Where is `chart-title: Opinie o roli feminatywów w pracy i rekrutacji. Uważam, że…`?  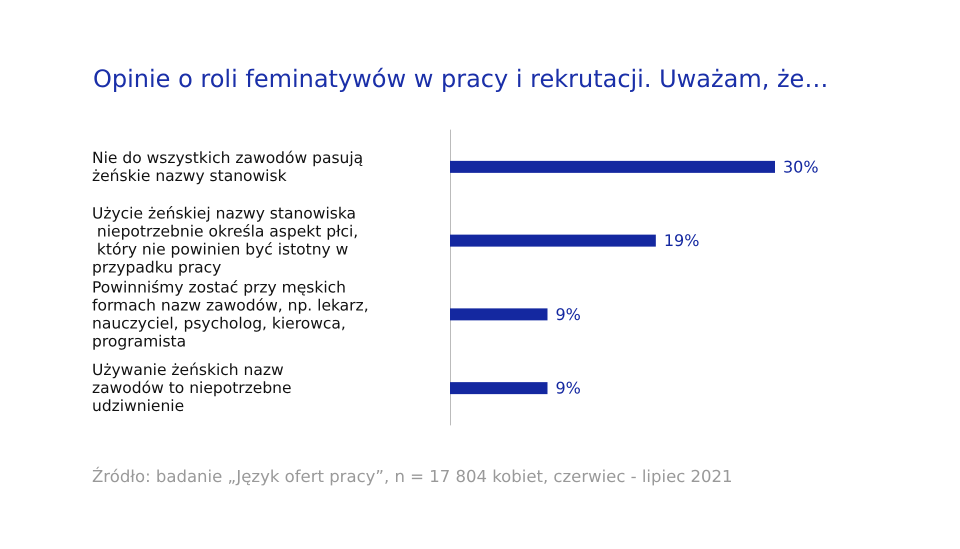
chart-title: Opinie o roli feminatywów w pracy i rekrutacji. Uważam, że… is located at coordinates (460, 79).